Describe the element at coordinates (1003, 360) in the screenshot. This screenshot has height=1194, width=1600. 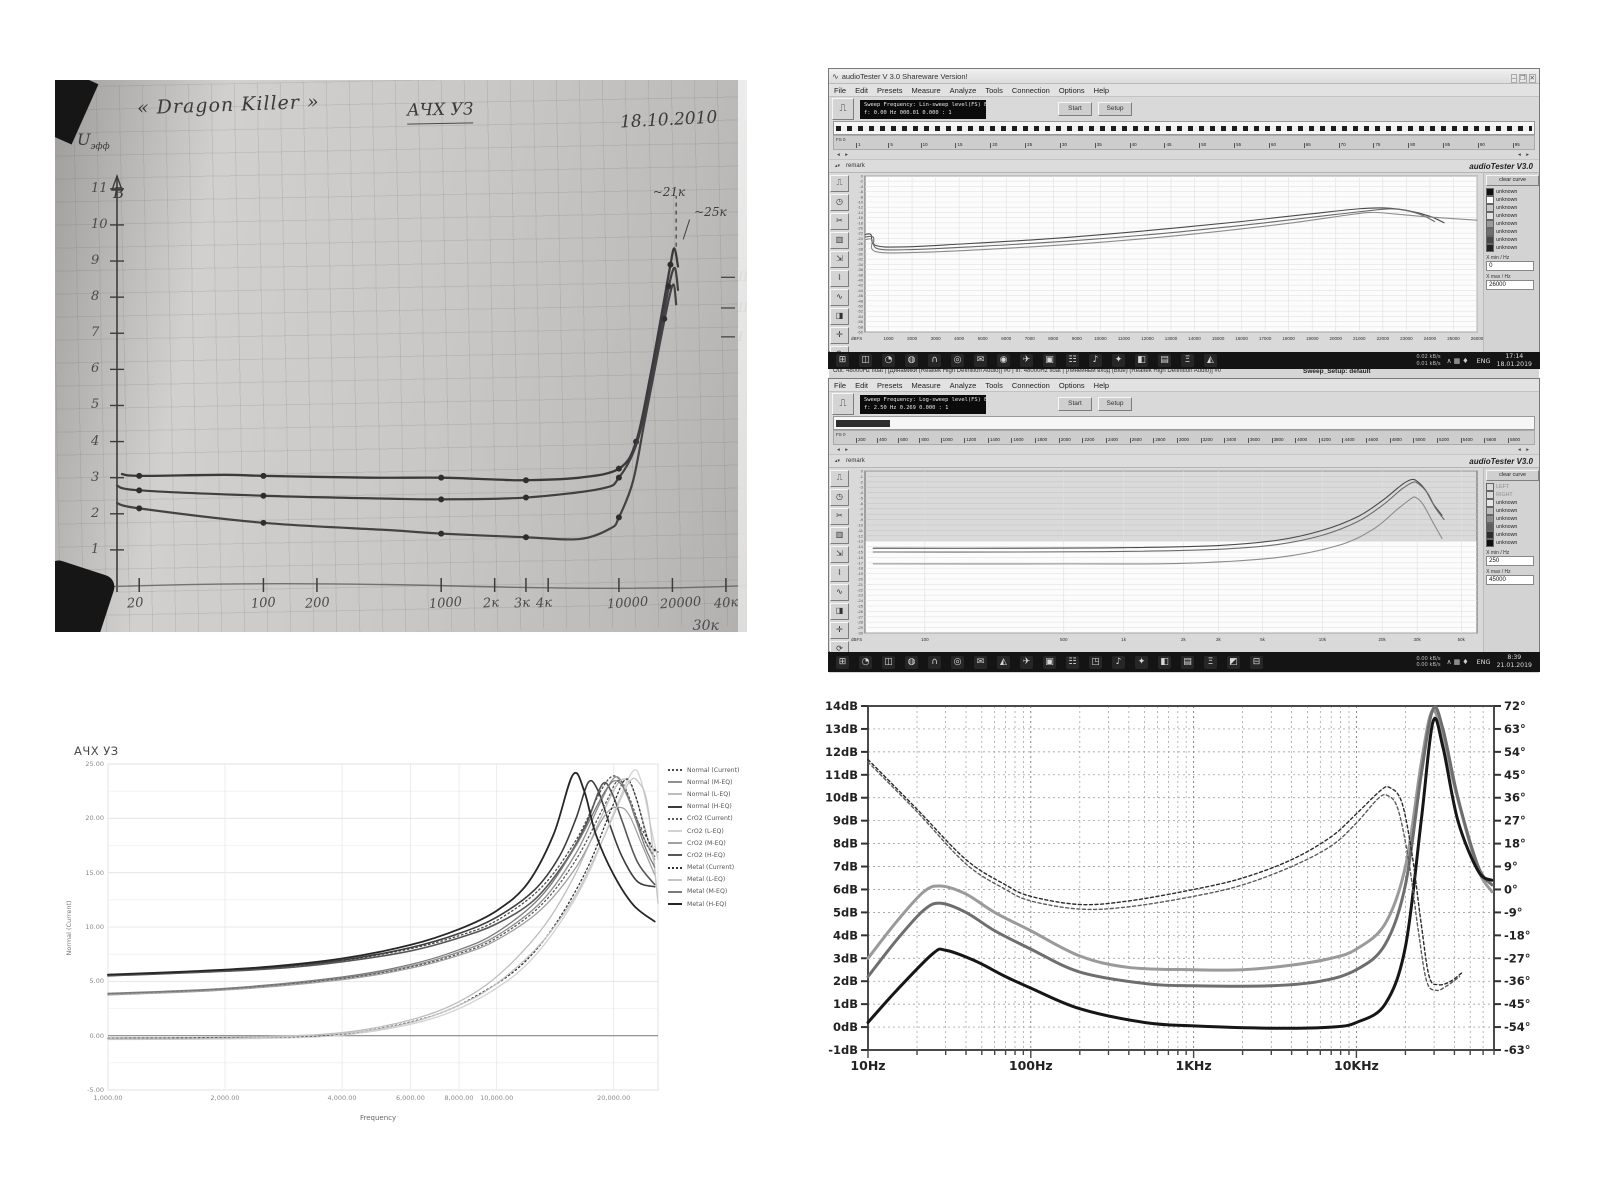
I see `taskbar-app-icon: ◉` at that location.